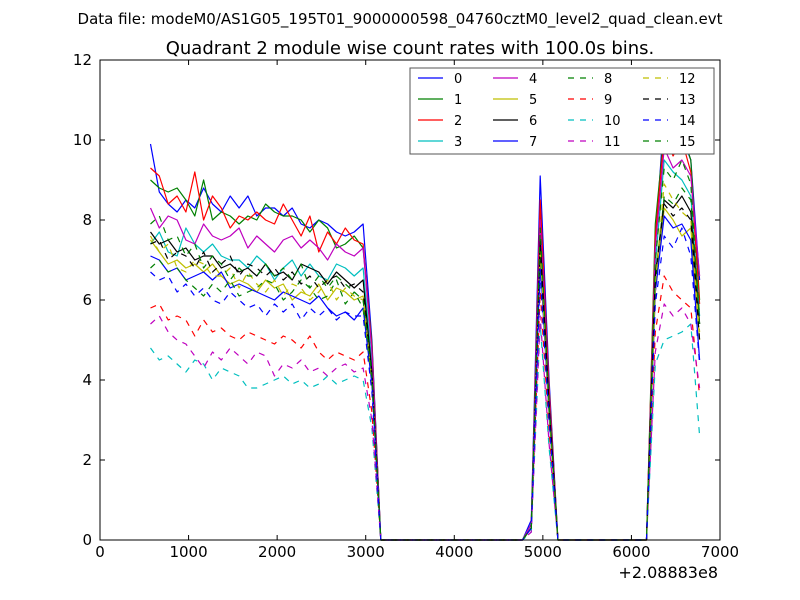 Image resolution: width=800 pixels, height=600 pixels. I want to click on x-tick-label: 7000, so click(720, 552).